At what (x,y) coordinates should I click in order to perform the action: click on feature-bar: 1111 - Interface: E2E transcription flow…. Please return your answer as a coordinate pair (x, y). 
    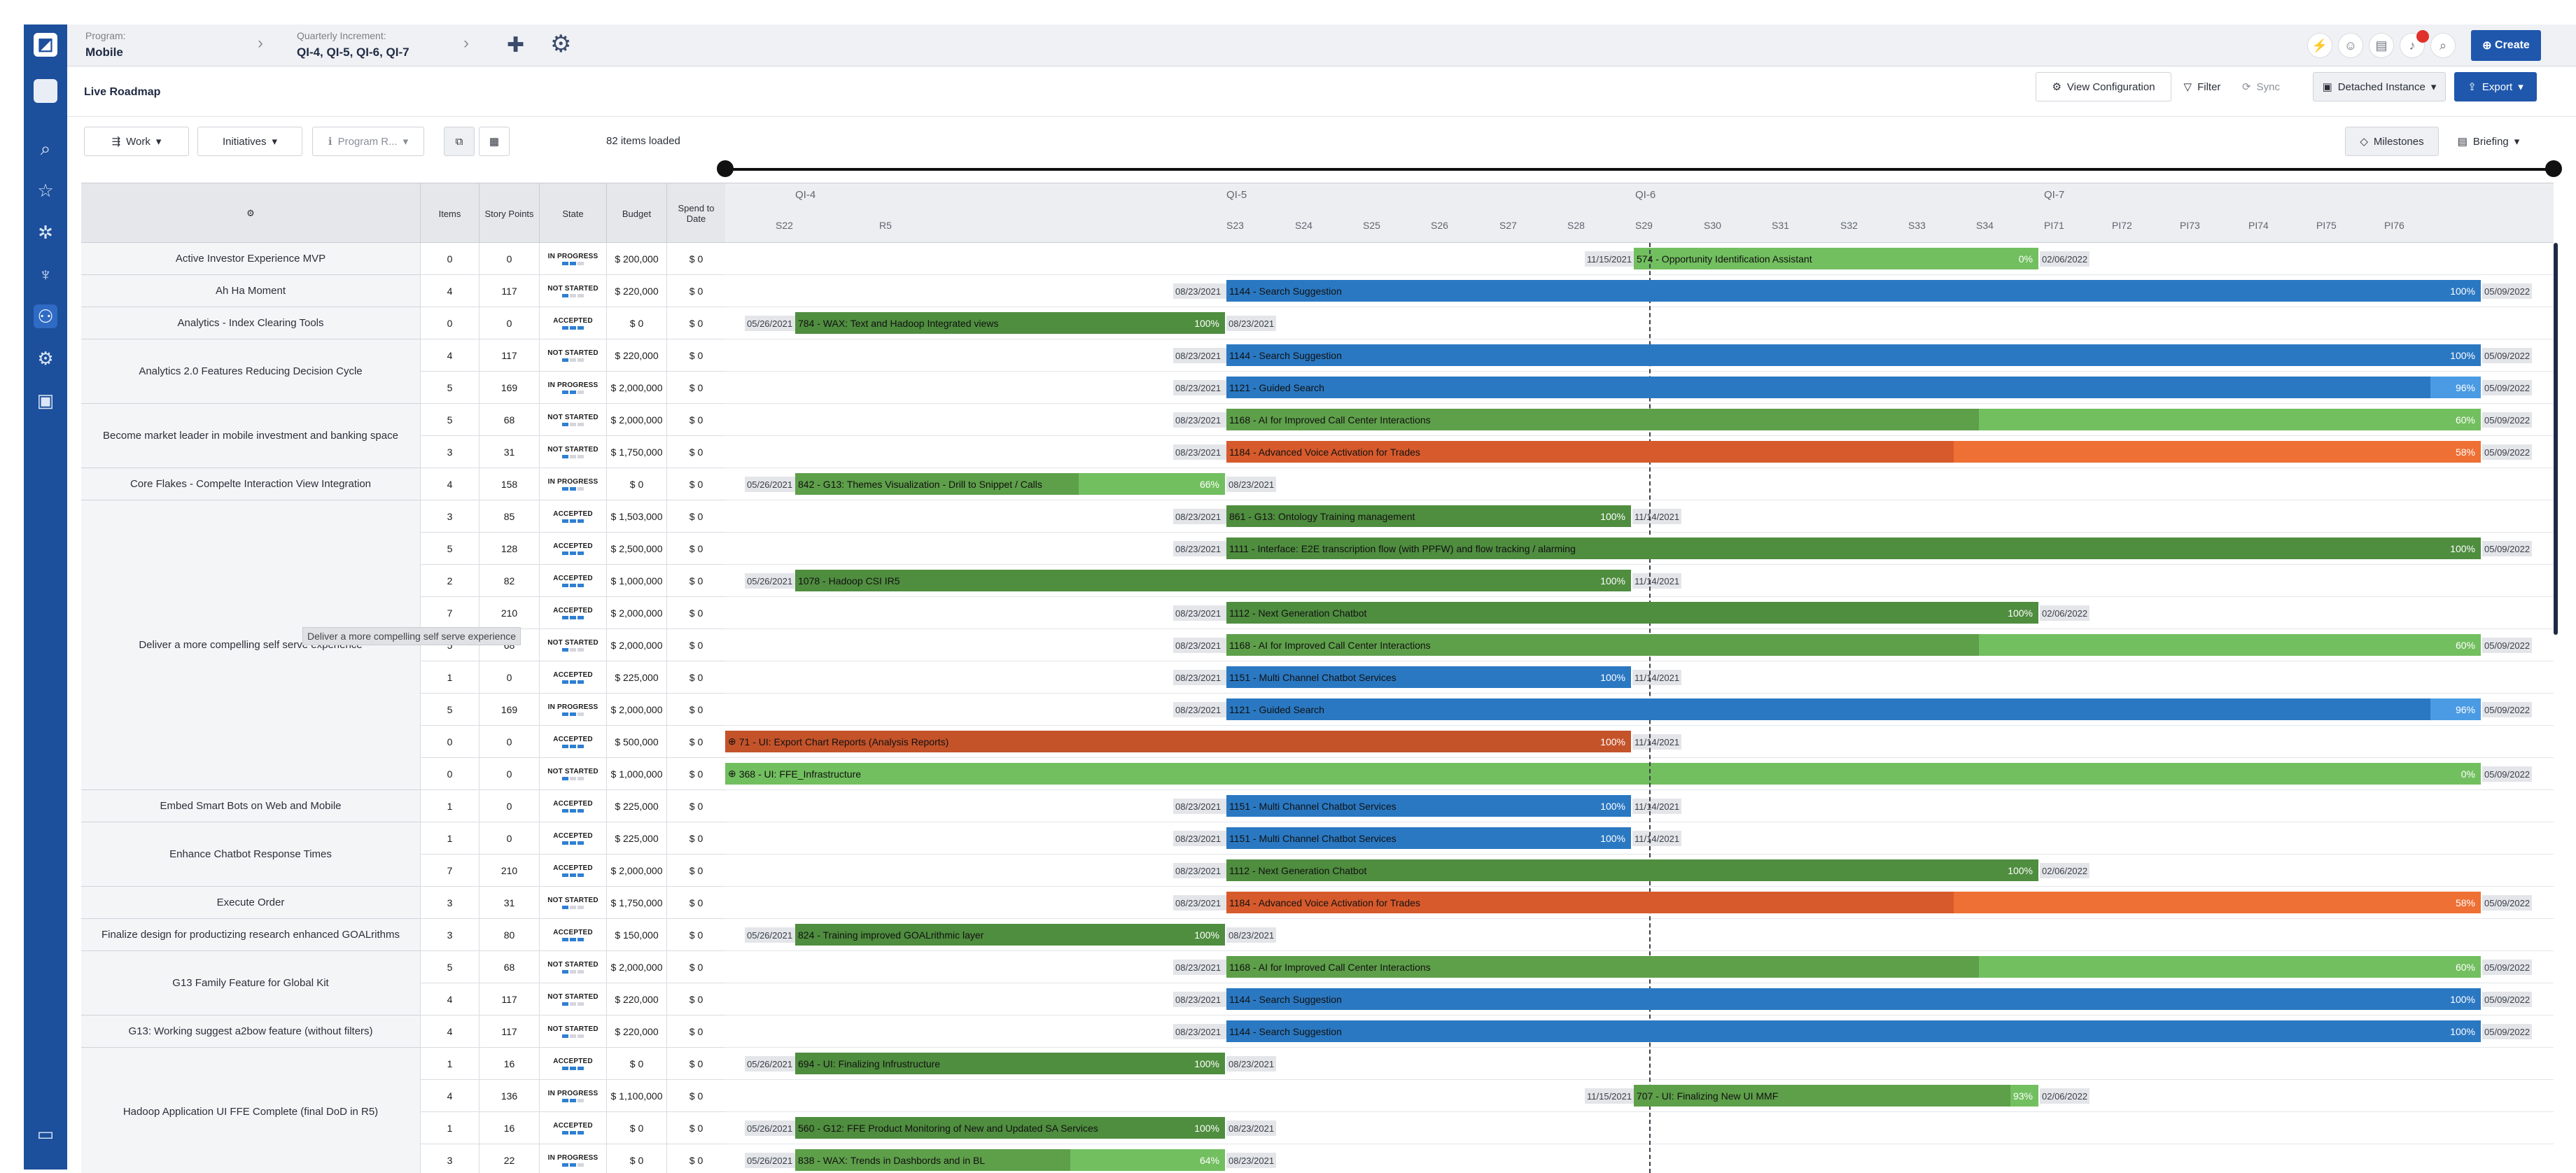
    Looking at the image, I should click on (1853, 548).